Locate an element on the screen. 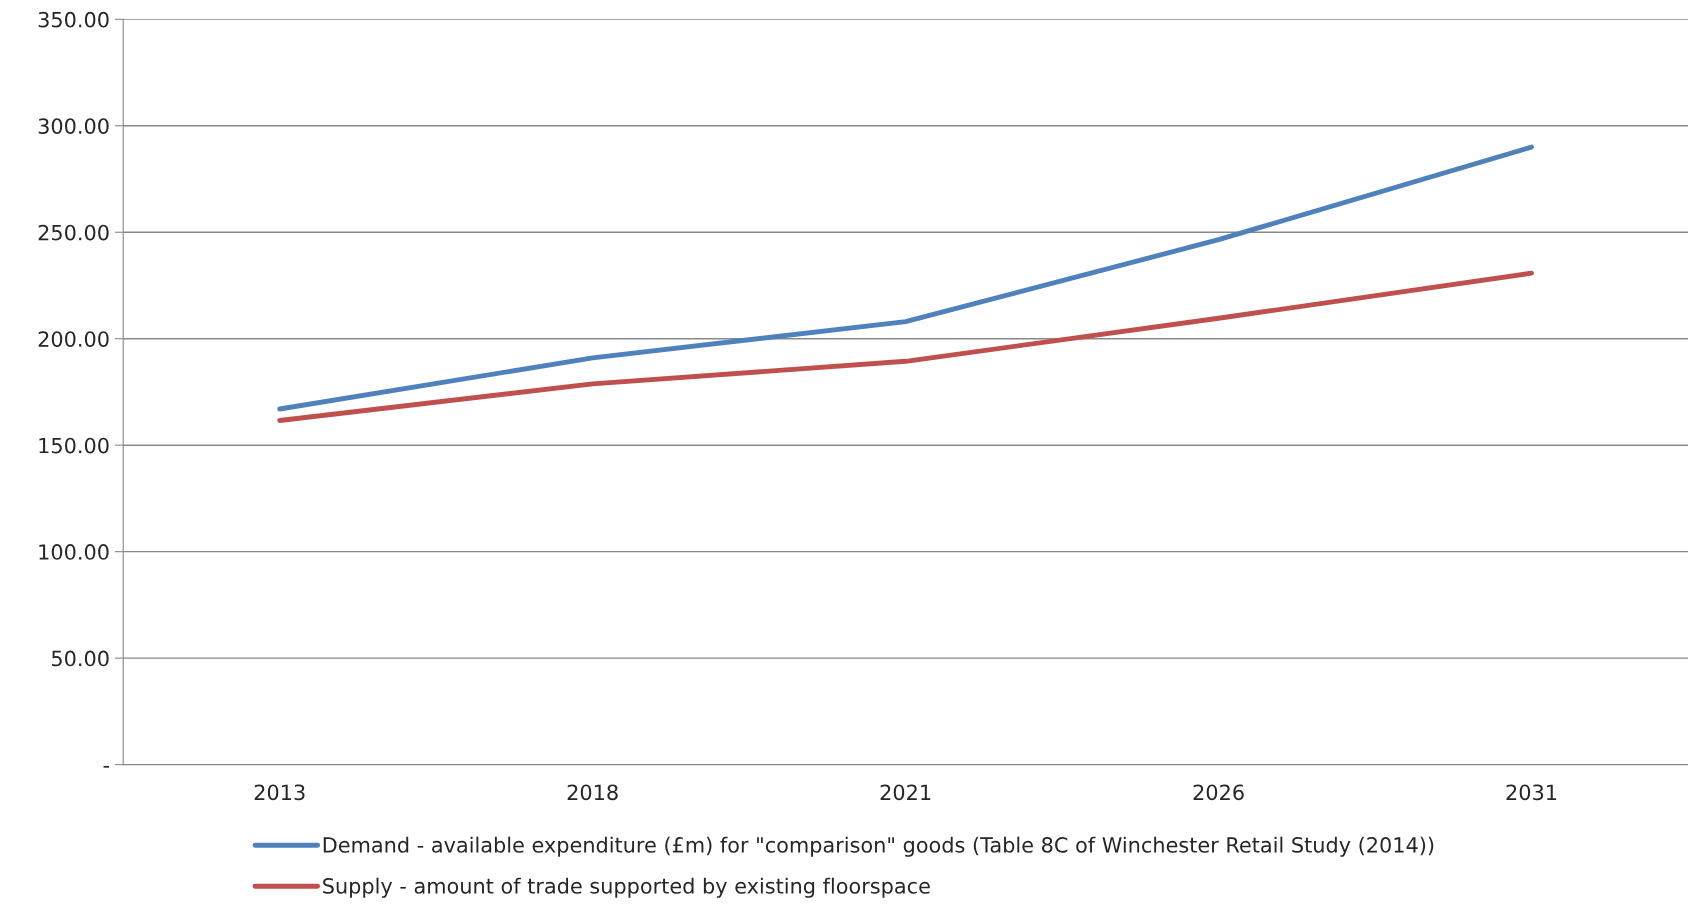 This screenshot has width=1688, height=919. y-tick-label: 50.00 is located at coordinates (80, 658).